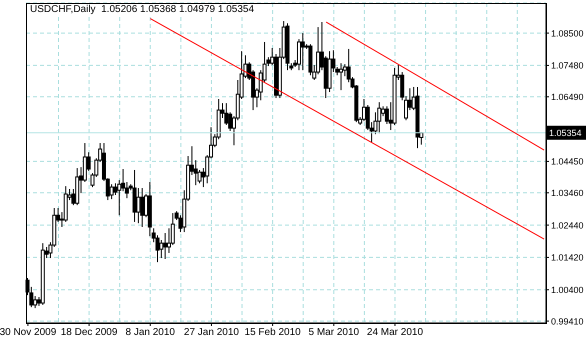 The width and height of the screenshot is (586, 340). What do you see at coordinates (273, 332) in the screenshot?
I see `x-tick-label: 15 Feb 2010` at bounding box center [273, 332].